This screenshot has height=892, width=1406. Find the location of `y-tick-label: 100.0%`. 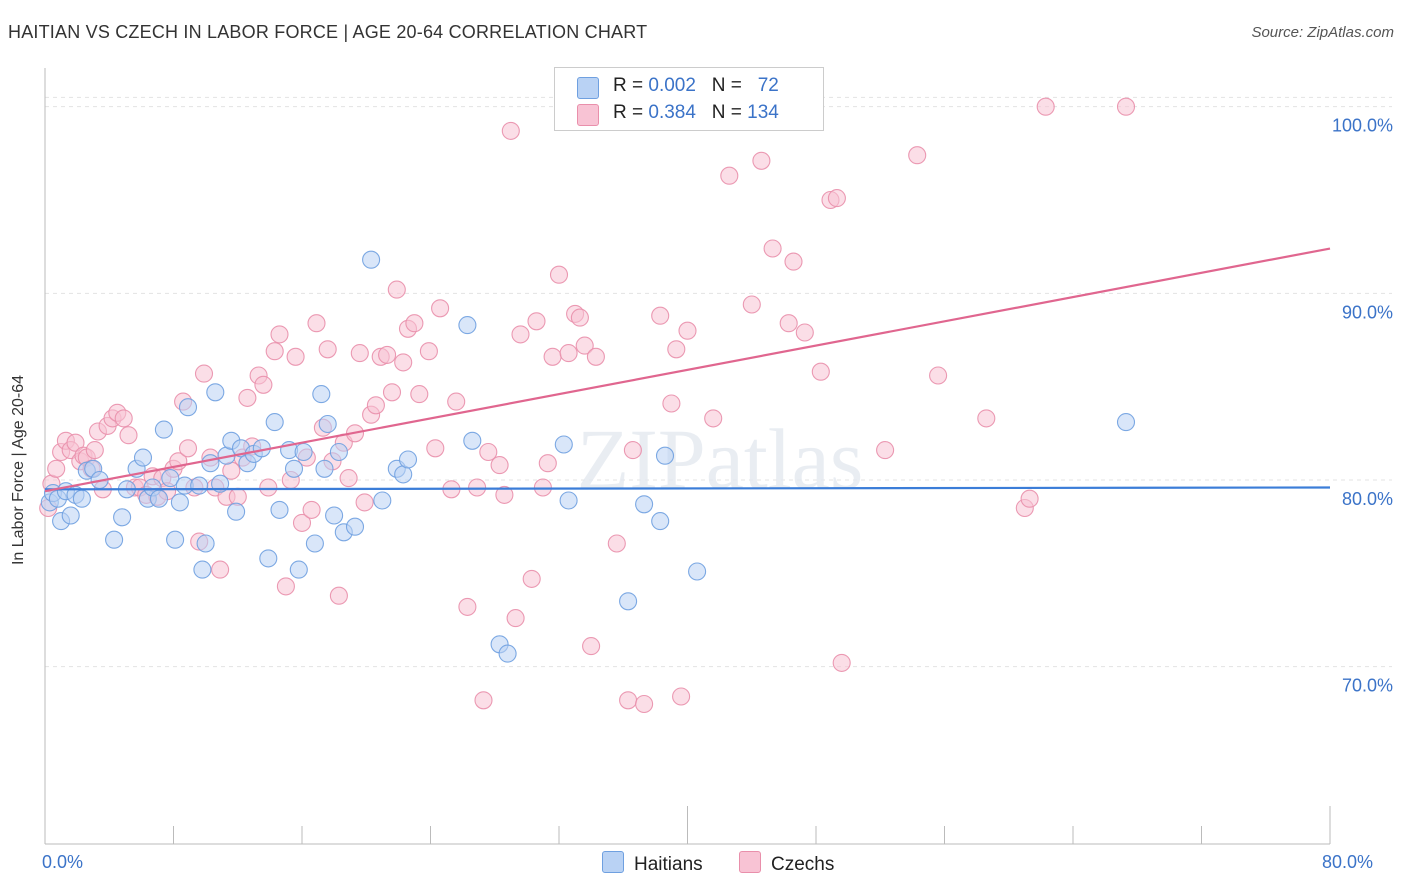

y-tick-label: 100.0% is located at coordinates (1362, 126).